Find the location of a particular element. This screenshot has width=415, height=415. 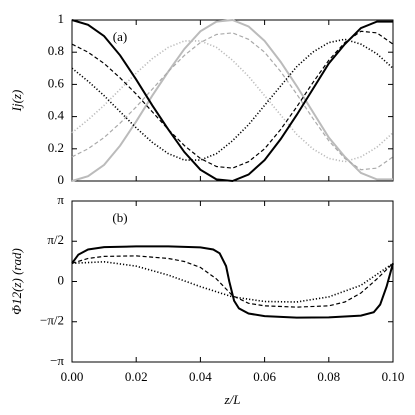

y-tick-label: 0.2 is located at coordinates (56, 147).